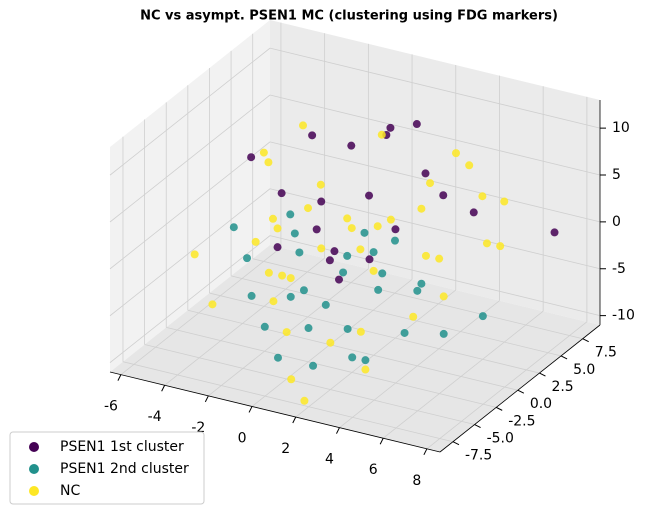 The height and width of the screenshot is (512, 649). What do you see at coordinates (122, 447) in the screenshot?
I see `legend-label: PSEN1 1st cluster` at bounding box center [122, 447].